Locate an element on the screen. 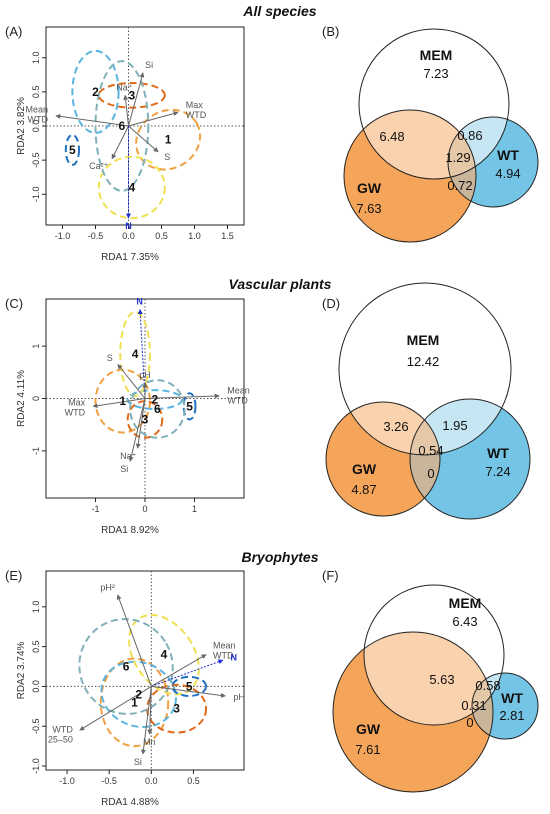  venn-d-mem-outline is located at coordinates (425, 369).